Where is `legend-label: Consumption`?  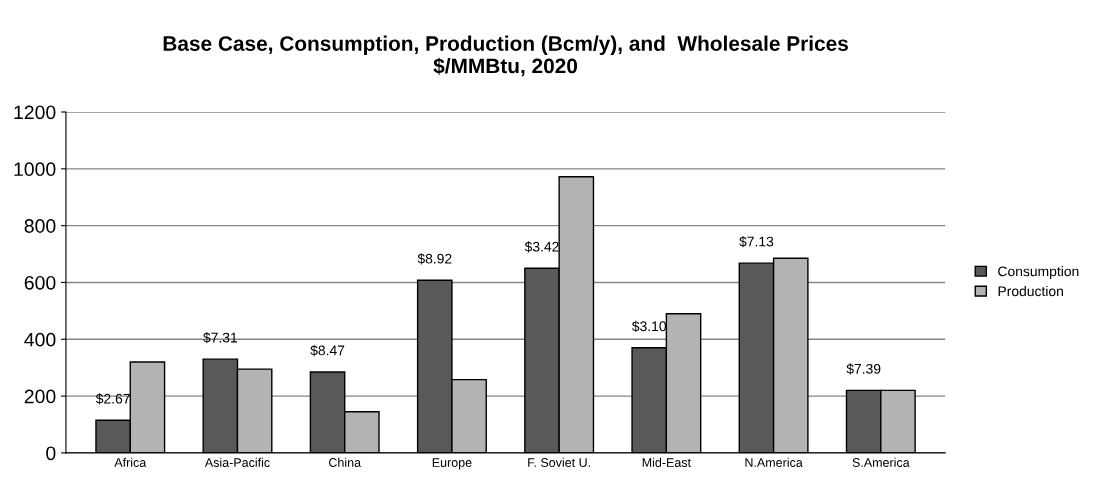
legend-label: Consumption is located at coordinates (1038, 272).